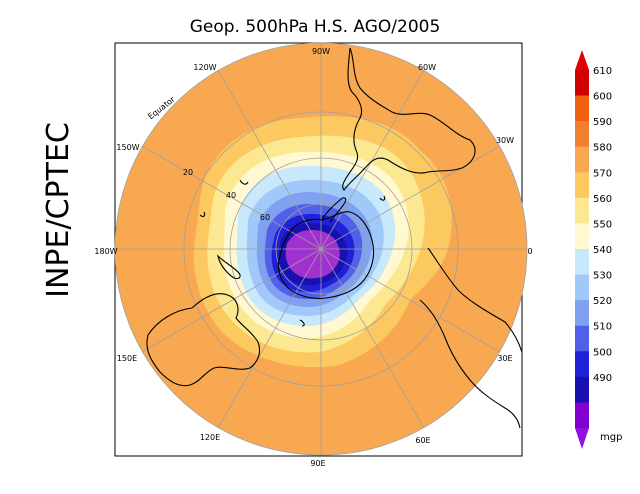 The height and width of the screenshot is (494, 640). Describe the element at coordinates (602, 71) in the screenshot. I see `colorbar-label: 610` at that location.